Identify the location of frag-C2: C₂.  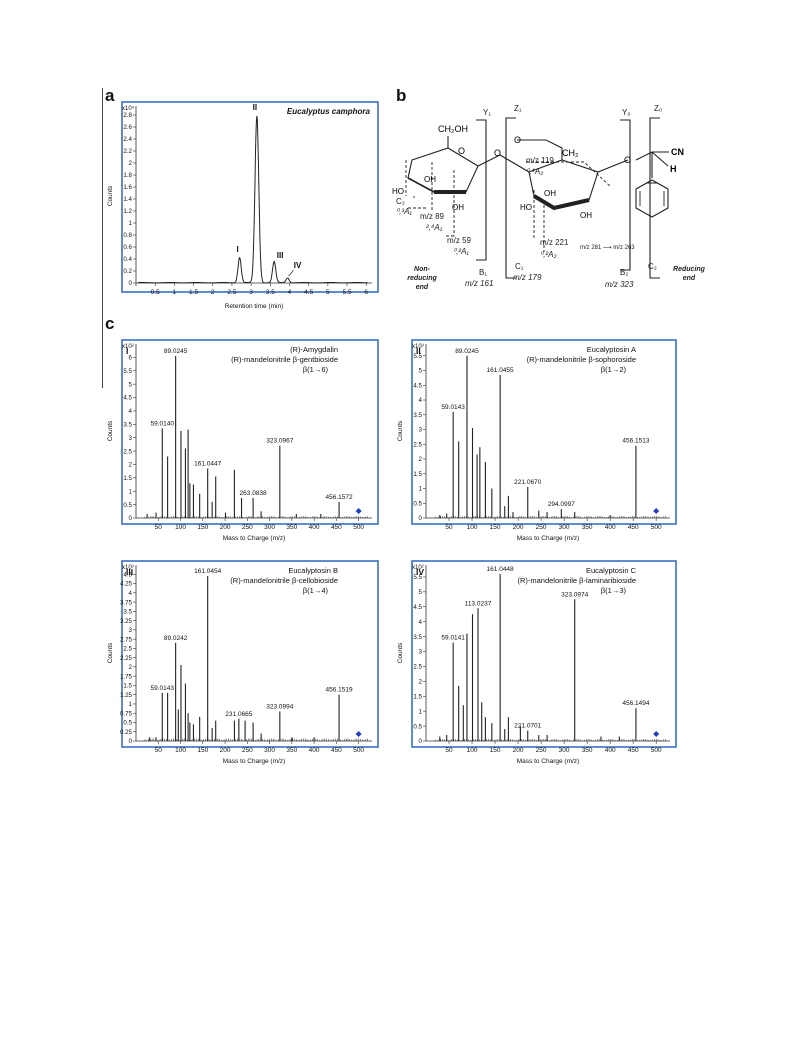
(652, 266).